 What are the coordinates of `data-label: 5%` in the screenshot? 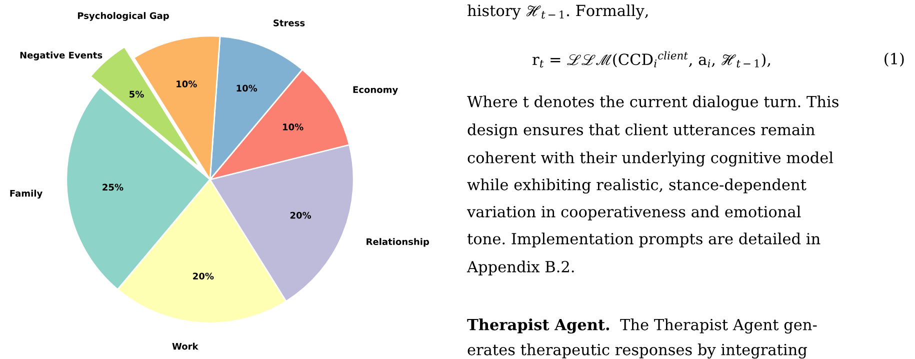 It's located at (137, 94).